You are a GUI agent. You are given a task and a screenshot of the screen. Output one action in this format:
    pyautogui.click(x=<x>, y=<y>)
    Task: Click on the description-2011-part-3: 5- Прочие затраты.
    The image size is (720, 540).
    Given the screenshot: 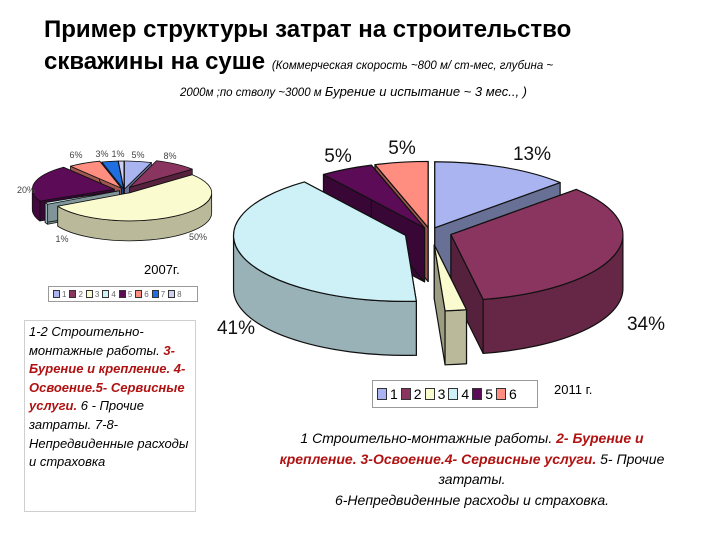 What is the action you would take?
    pyautogui.click(x=551, y=469)
    